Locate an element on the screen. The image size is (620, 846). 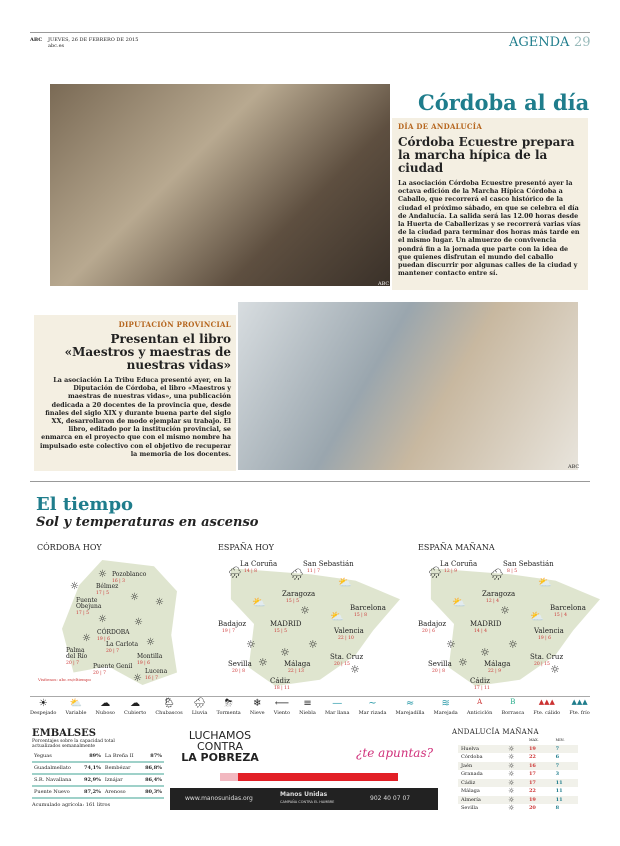
legend-item-marejadilla: ≈ Marejadilla is located at coordinates (410, 707).